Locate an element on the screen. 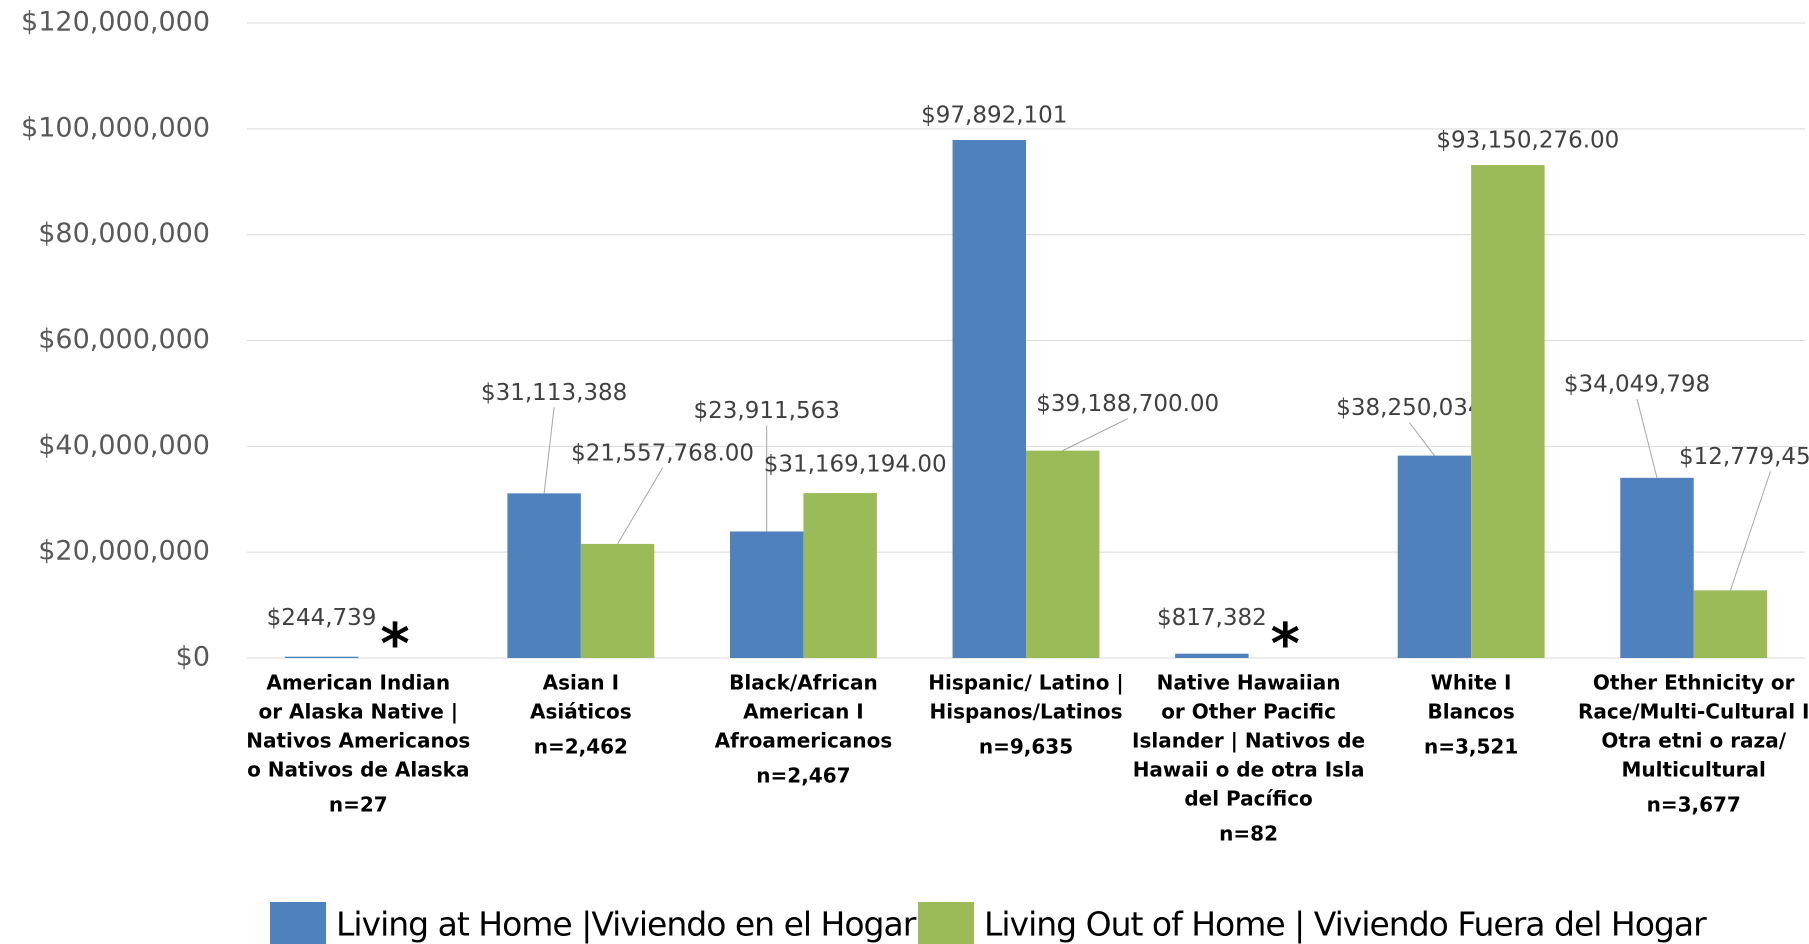 The image size is (1809, 944). x-tick-label: or Other Pacific is located at coordinates (1248, 712).